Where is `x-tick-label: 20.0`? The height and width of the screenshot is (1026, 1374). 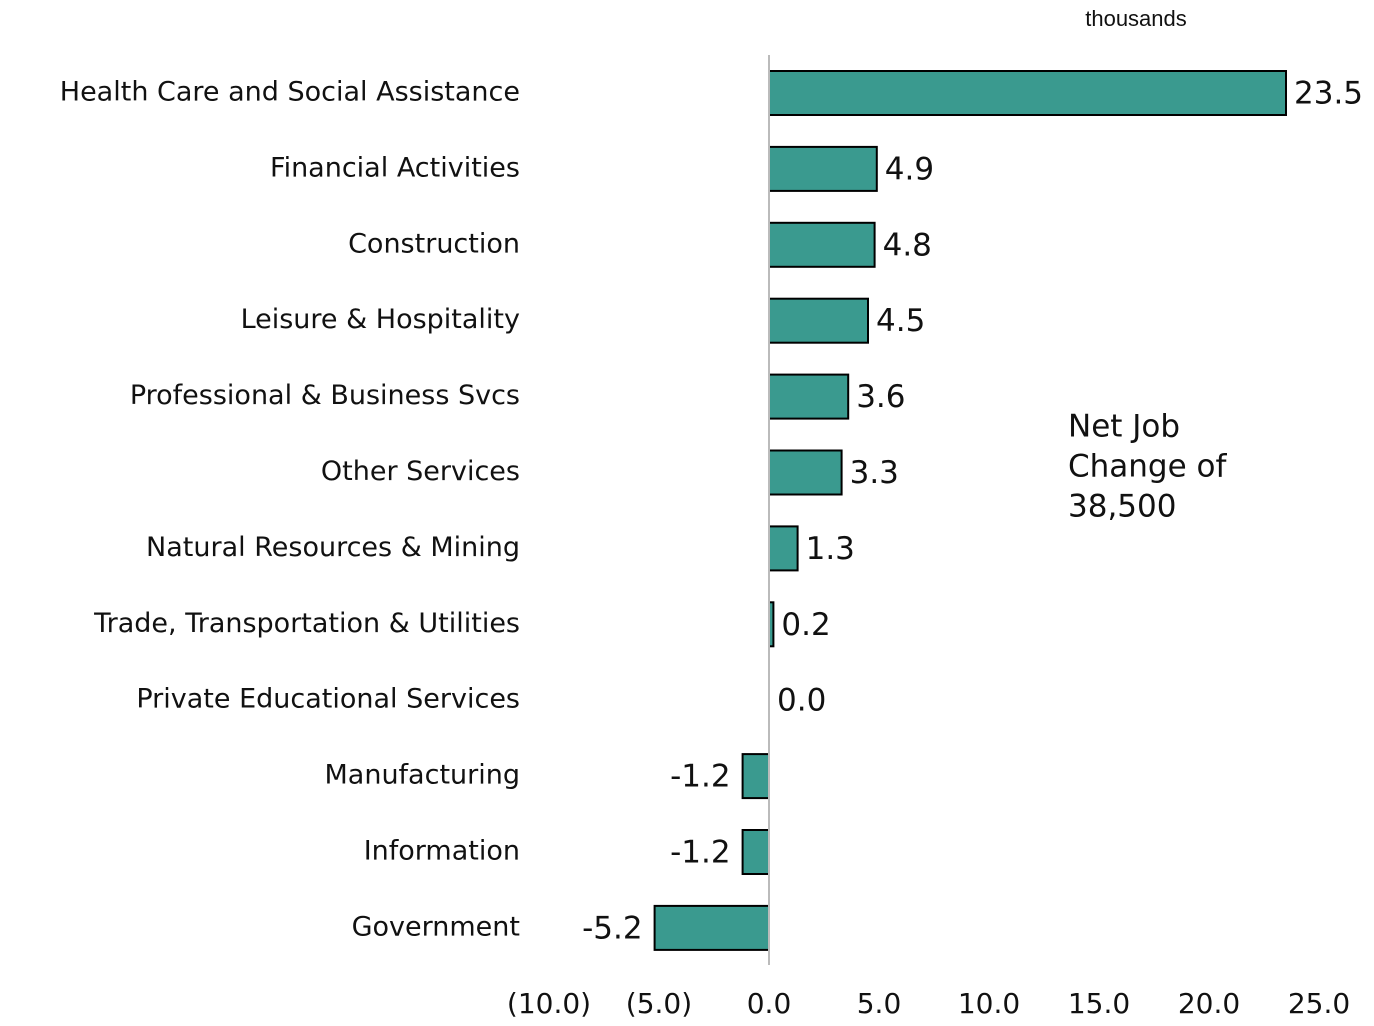
x-tick-label: 20.0 is located at coordinates (1209, 1003).